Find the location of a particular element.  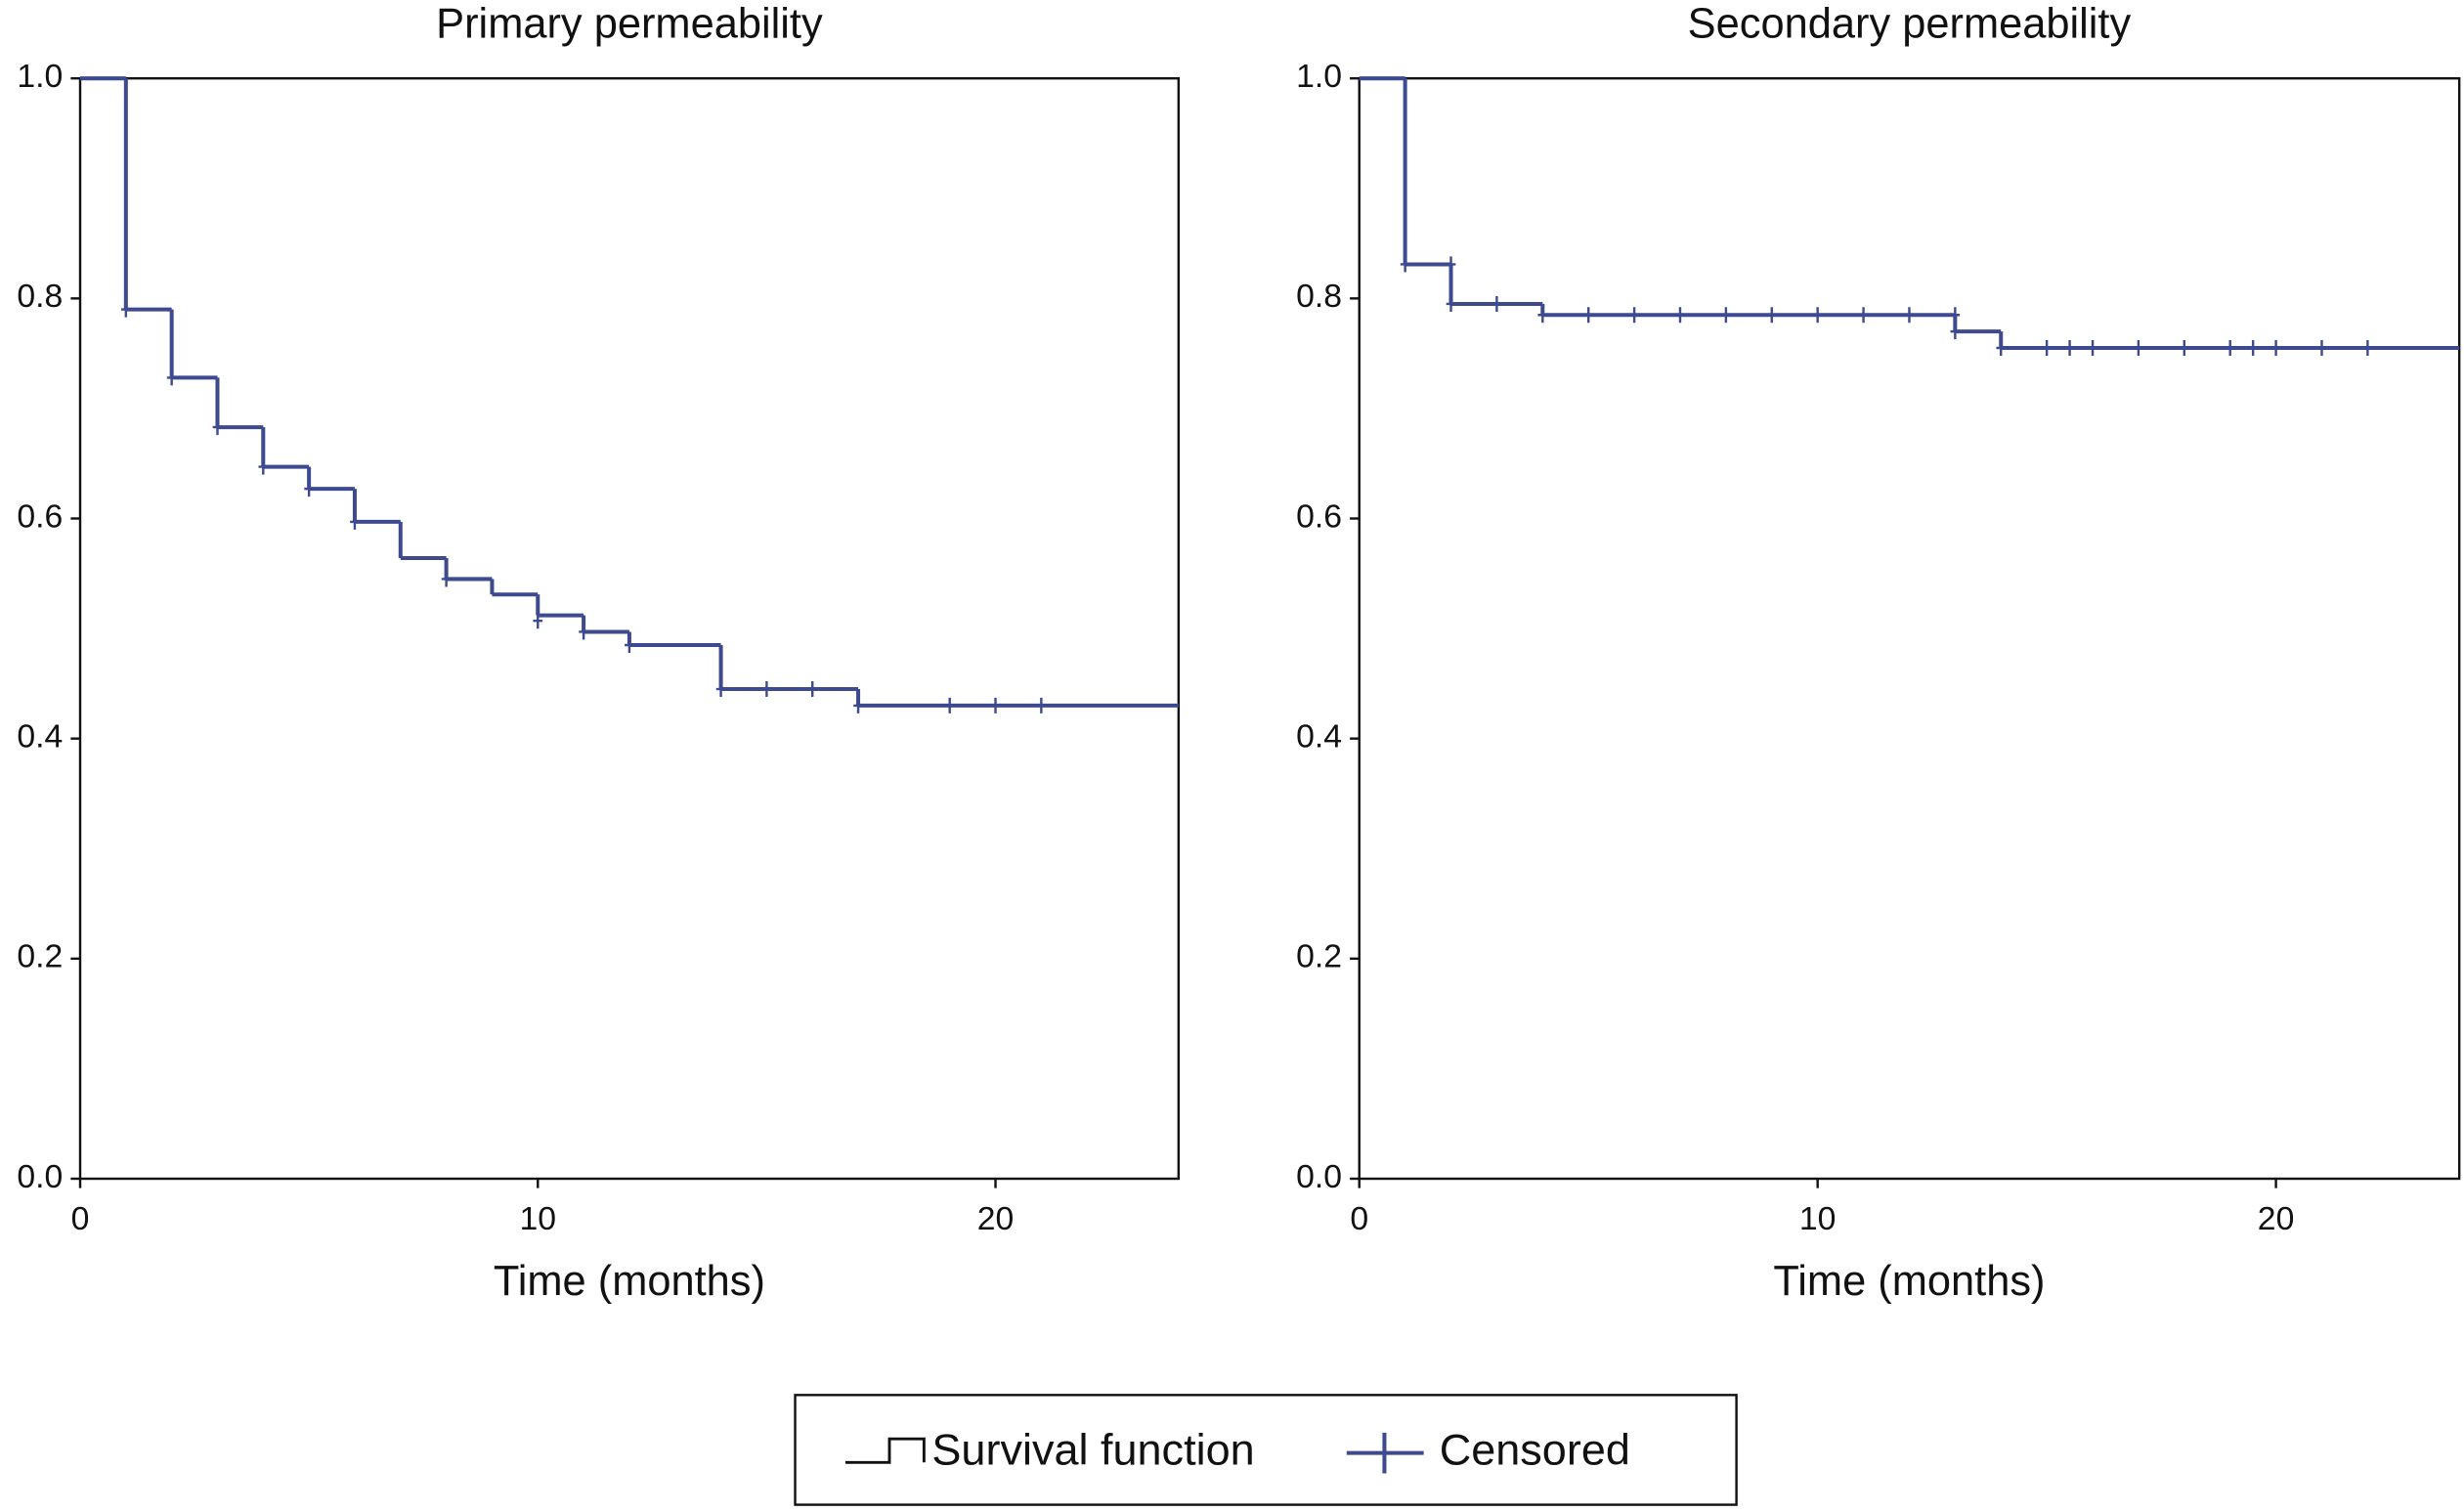

chart-title: Primary permeability is located at coordinates (629, 24).